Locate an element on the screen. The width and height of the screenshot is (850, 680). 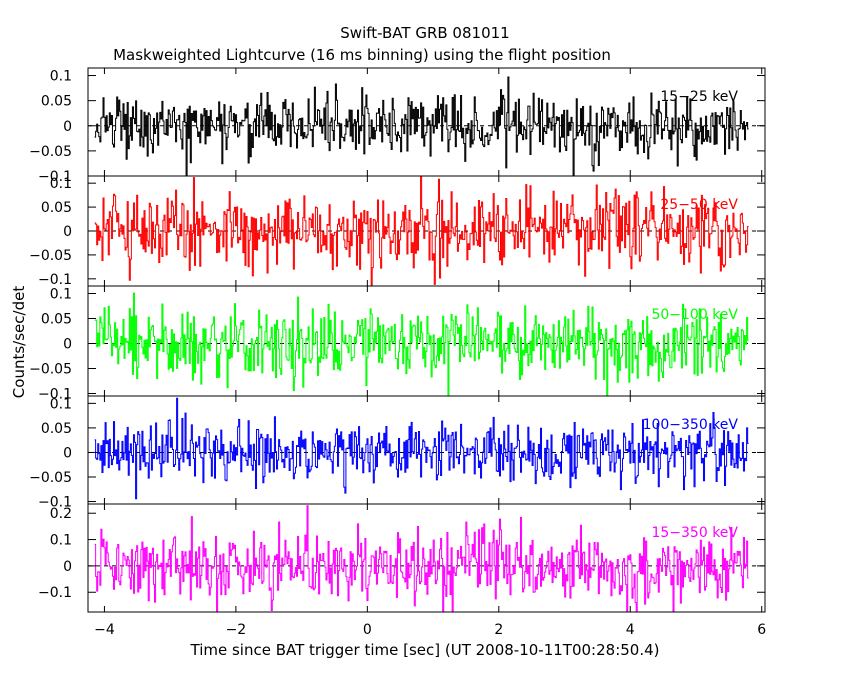
band-label: 25−50 keV is located at coordinates (699, 205).